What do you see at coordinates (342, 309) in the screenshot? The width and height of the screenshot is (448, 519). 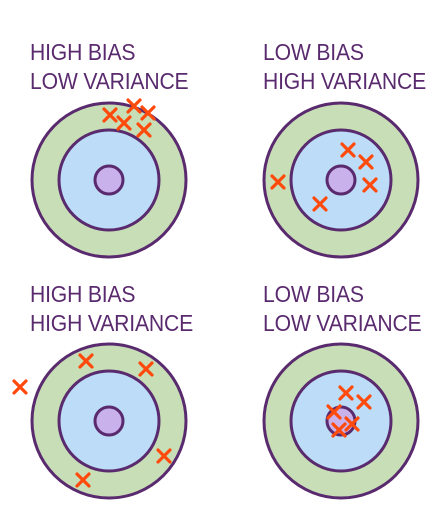 I see `panel-label-low-bias-low-variance: LOW BIAS LOW VARIANCE` at bounding box center [342, 309].